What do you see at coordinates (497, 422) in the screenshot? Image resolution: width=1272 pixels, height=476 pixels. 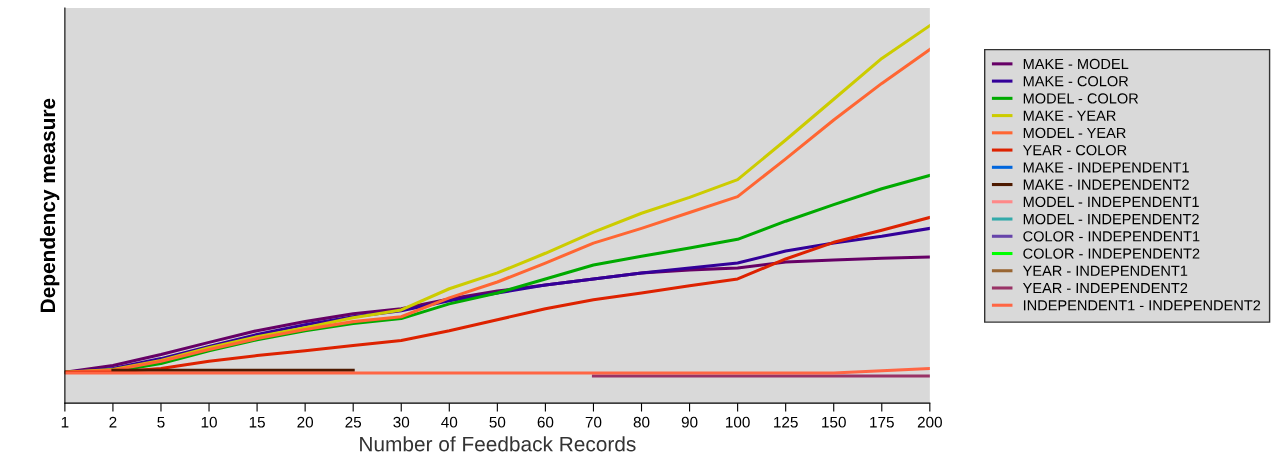 I see `x-tick-label: 50` at bounding box center [497, 422].